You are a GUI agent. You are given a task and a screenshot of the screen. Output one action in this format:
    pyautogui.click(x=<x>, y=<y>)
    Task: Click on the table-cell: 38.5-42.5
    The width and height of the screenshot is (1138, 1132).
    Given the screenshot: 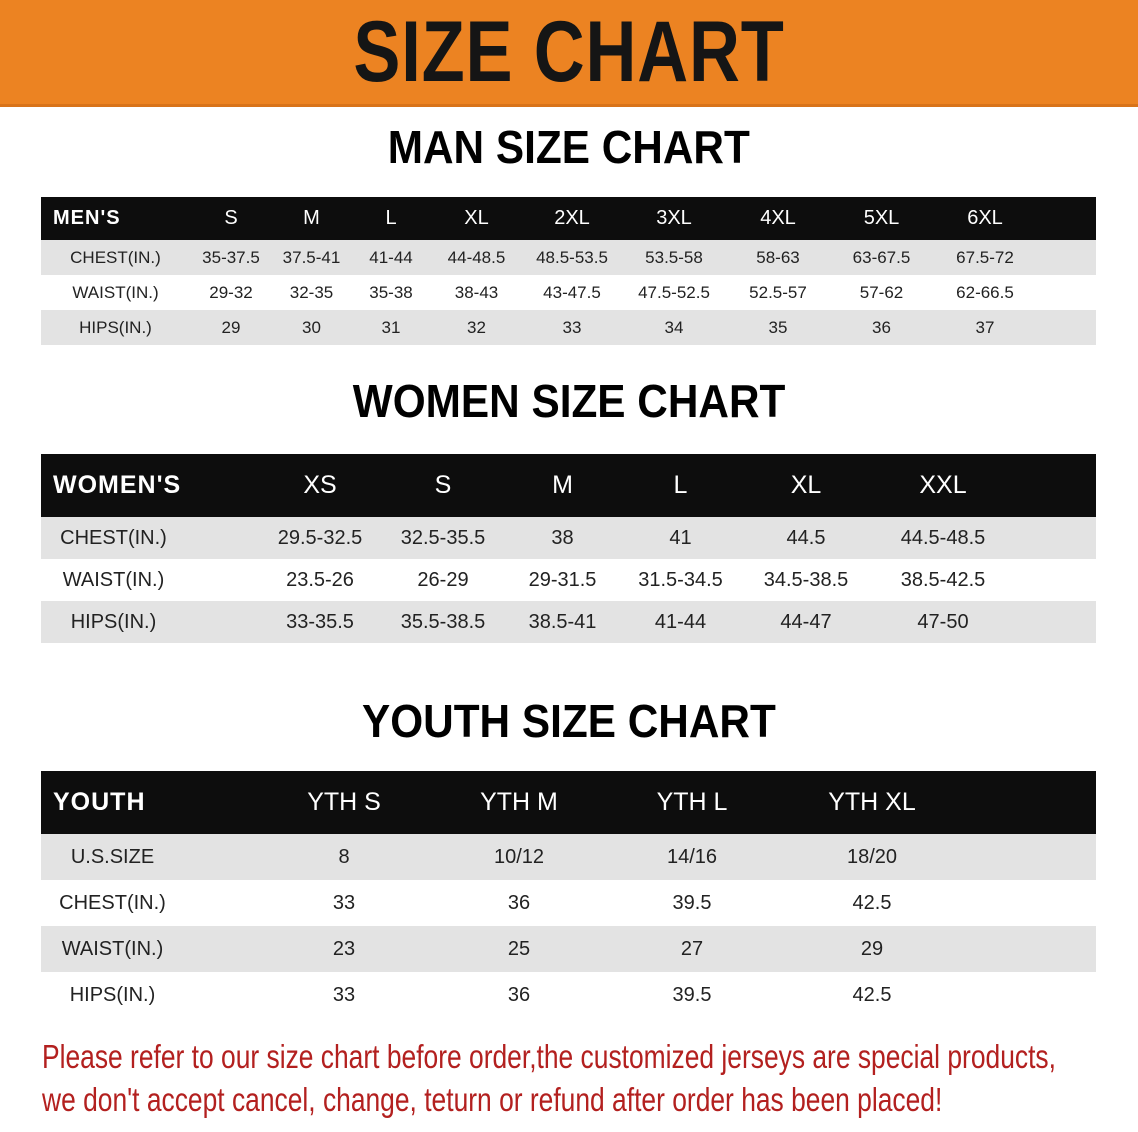 What is the action you would take?
    pyautogui.click(x=943, y=579)
    